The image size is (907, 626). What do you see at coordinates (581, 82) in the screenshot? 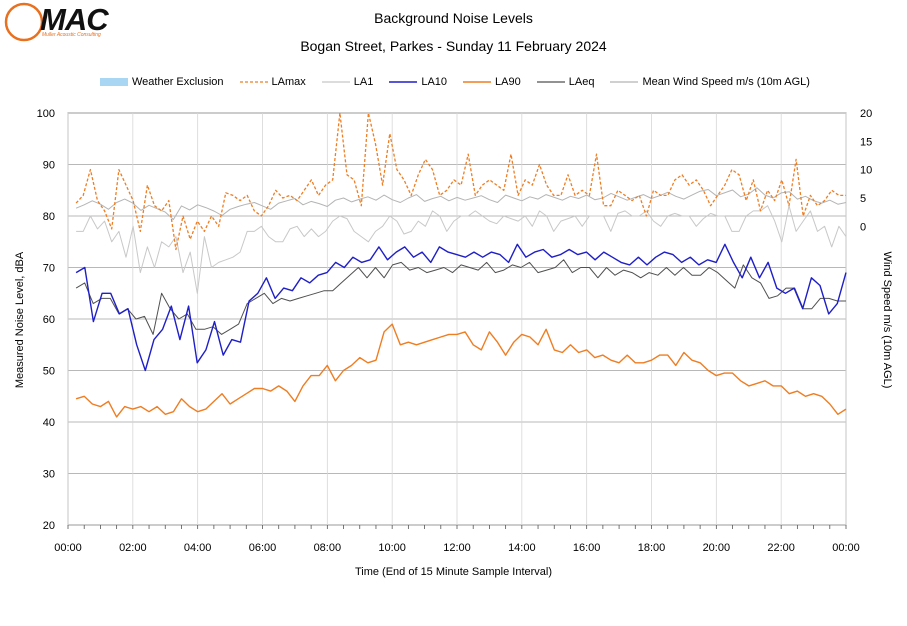
I see `legend-label-laeq: LAeq` at bounding box center [581, 82].